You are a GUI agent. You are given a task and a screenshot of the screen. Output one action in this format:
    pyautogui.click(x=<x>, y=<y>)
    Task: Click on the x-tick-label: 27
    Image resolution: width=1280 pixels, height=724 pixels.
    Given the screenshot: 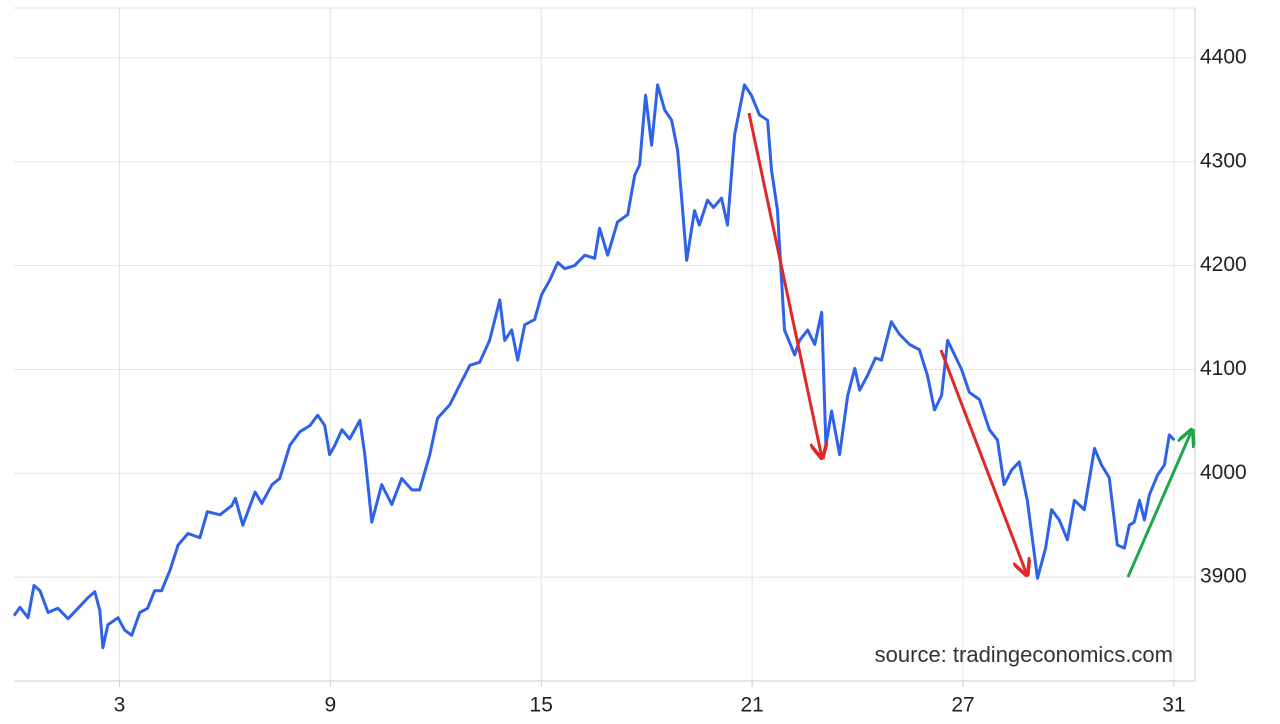 What is the action you would take?
    pyautogui.click(x=962, y=705)
    